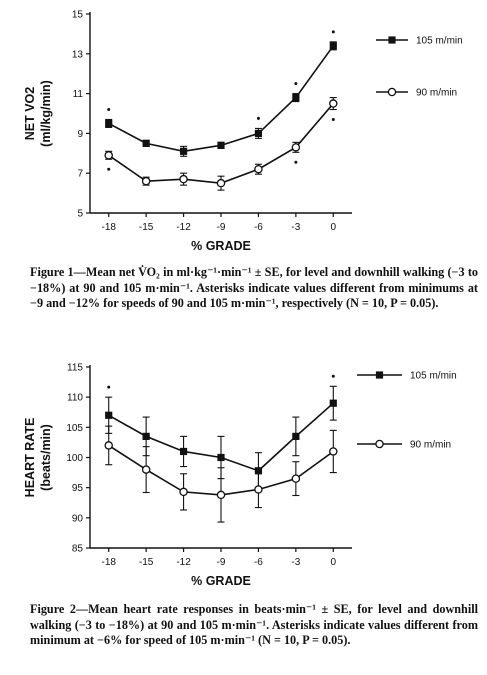 This screenshot has height=675, width=487. I want to click on y-tick-label: 13, so click(78, 54).